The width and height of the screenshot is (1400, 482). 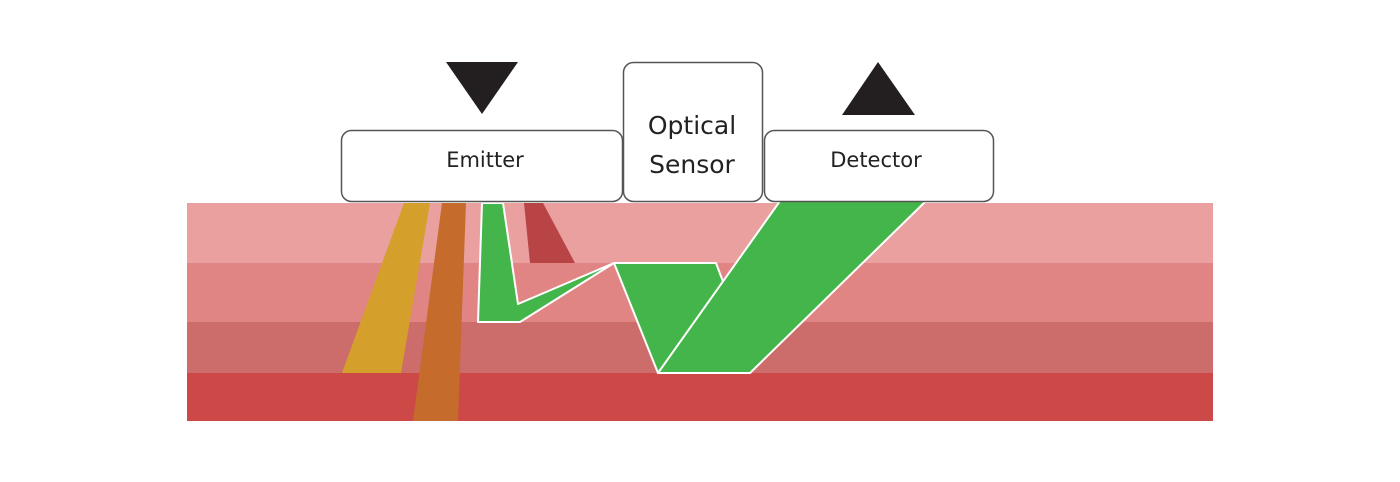 I want to click on optical-sensor-box: Optical Sensor, so click(x=693, y=132).